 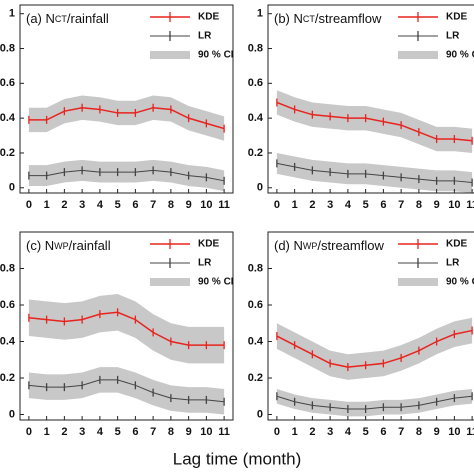 What do you see at coordinates (350, 245) in the screenshot?
I see `title-part: /streamflow` at bounding box center [350, 245].